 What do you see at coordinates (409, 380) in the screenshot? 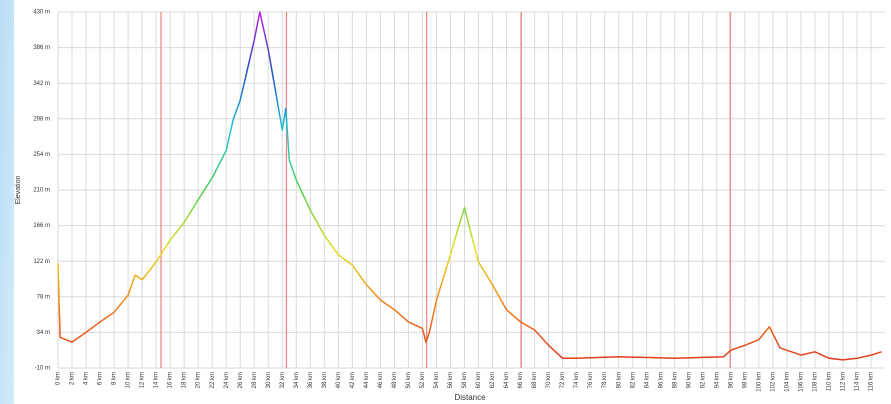
I see `x-tick-label: 50 km` at bounding box center [409, 380].